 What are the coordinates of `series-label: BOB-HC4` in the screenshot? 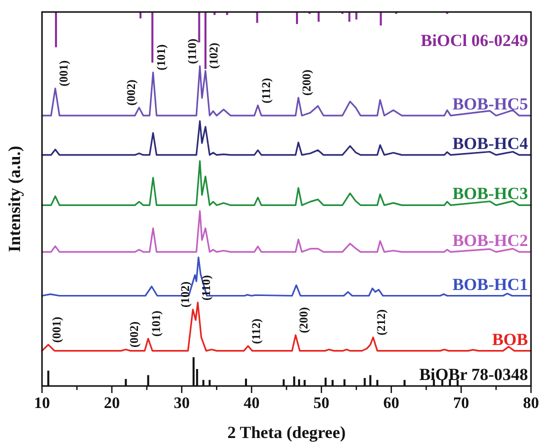 It's located at (490, 143).